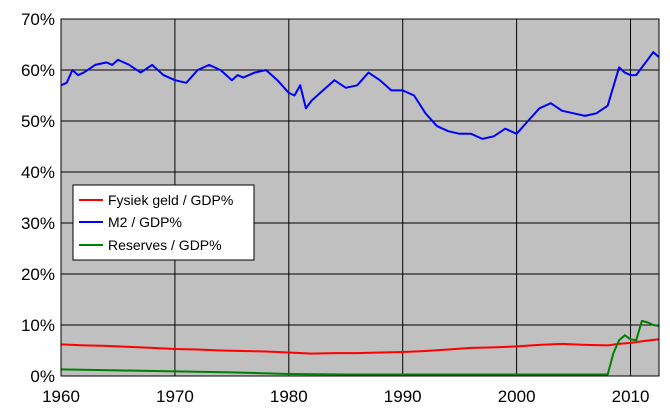  I want to click on y-tick-label: 30%, so click(38, 223).